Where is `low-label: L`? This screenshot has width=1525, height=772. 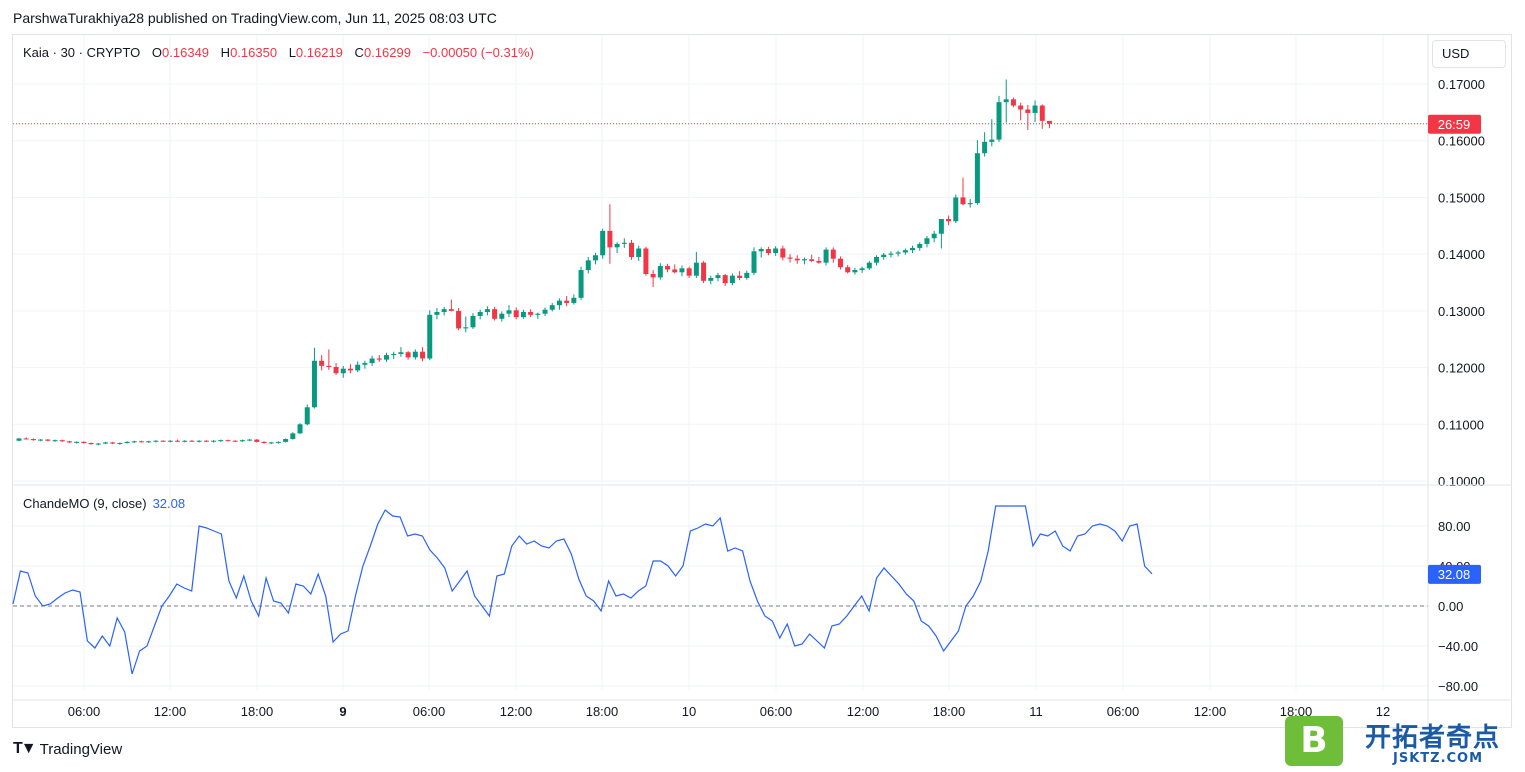 low-label: L is located at coordinates (292, 52).